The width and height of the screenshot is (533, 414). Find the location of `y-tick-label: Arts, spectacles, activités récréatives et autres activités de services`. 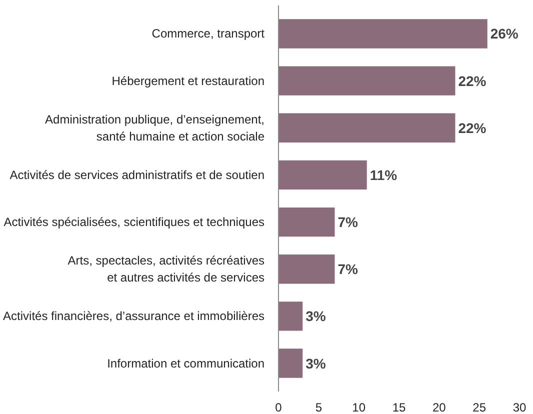

y-tick-label: Arts, spectacles, activités récréatives et autres activités de services is located at coordinates (166, 269).